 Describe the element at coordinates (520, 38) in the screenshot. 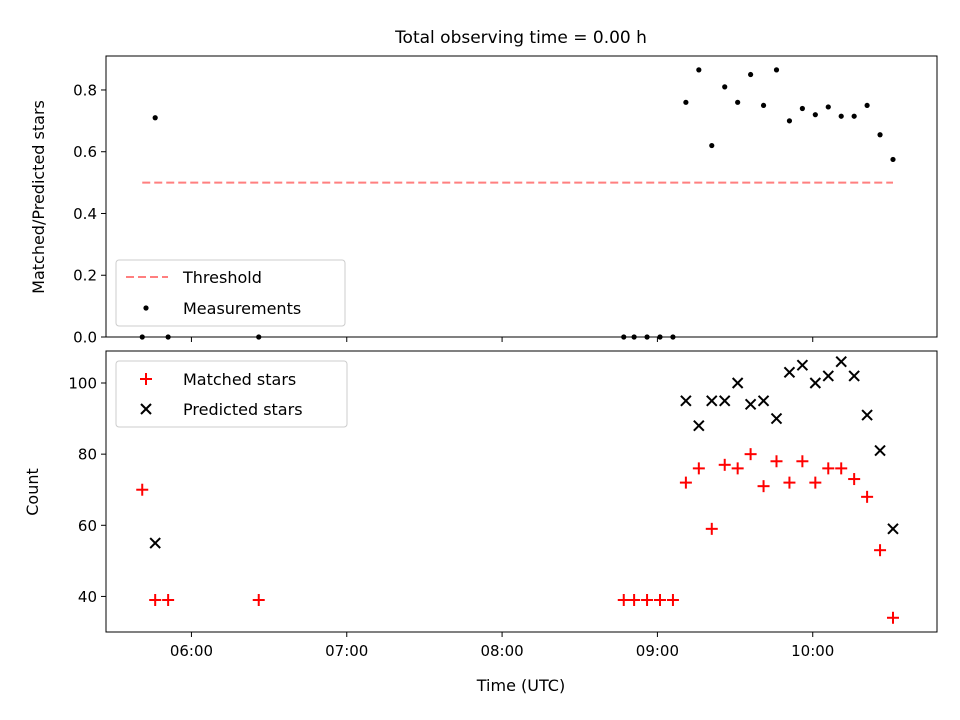

I see `figure-title: Total observing time = 0.00 h` at that location.